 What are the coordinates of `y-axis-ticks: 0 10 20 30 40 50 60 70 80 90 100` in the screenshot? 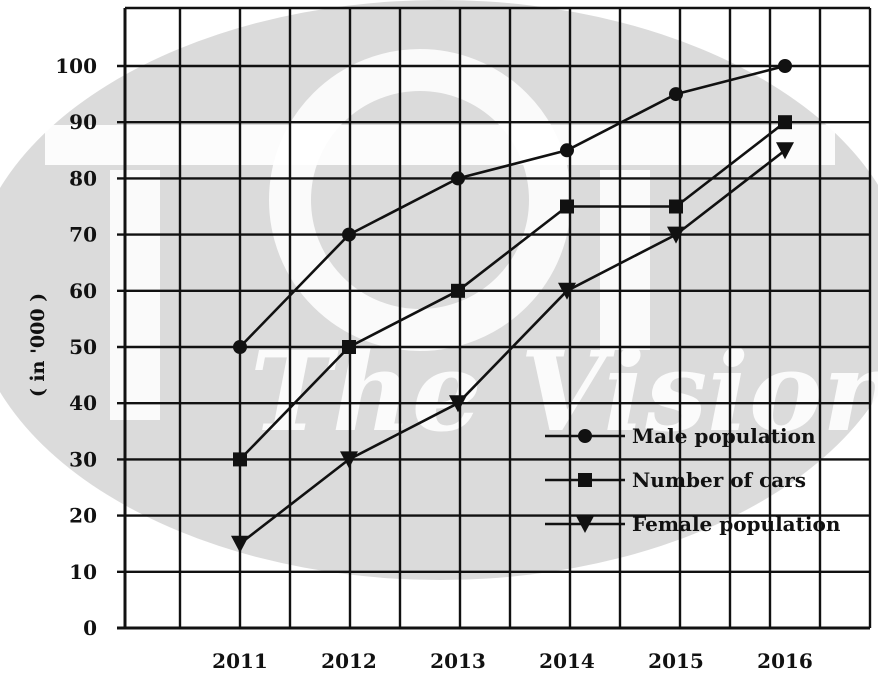 It's located at (76, 347).